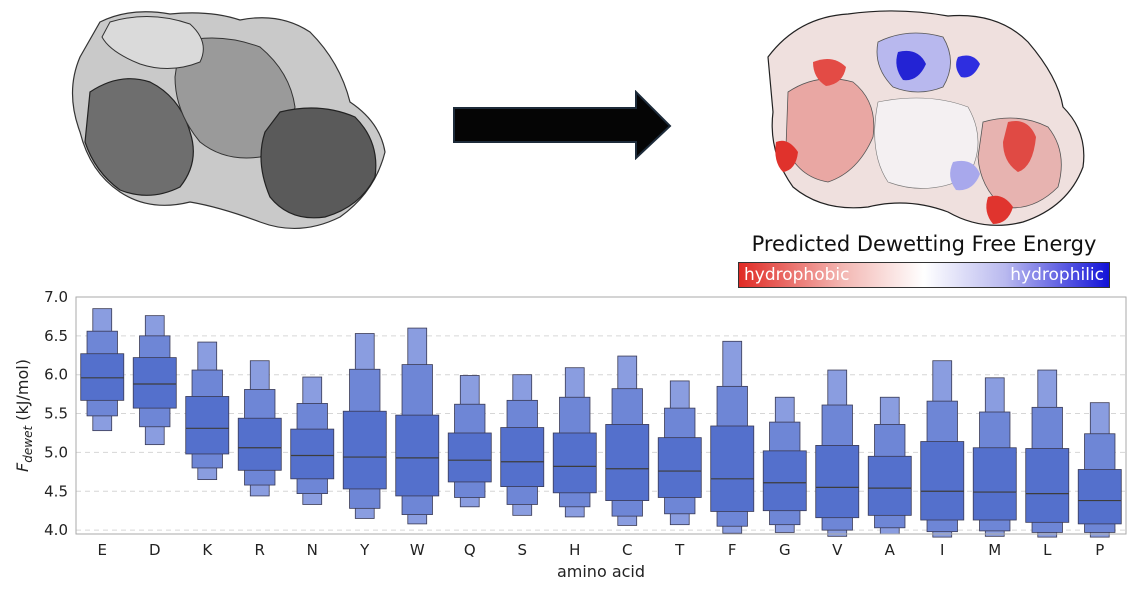  I want to click on x-tick-label: V, so click(837, 550).